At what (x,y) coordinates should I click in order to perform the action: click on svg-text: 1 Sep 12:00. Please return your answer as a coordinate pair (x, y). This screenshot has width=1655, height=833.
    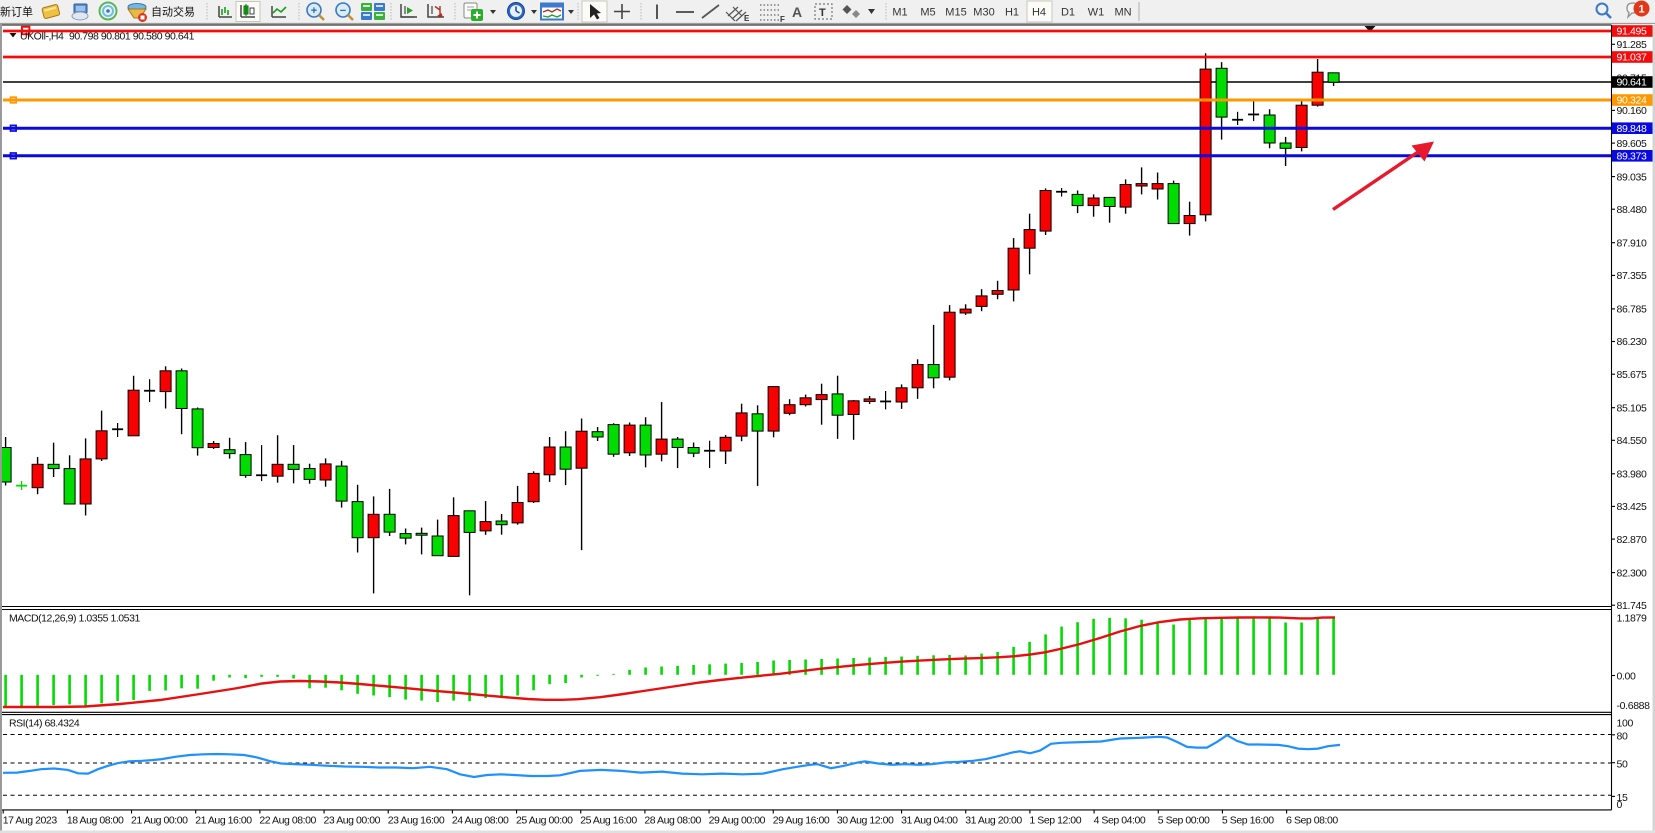
    Looking at the image, I should click on (1055, 821).